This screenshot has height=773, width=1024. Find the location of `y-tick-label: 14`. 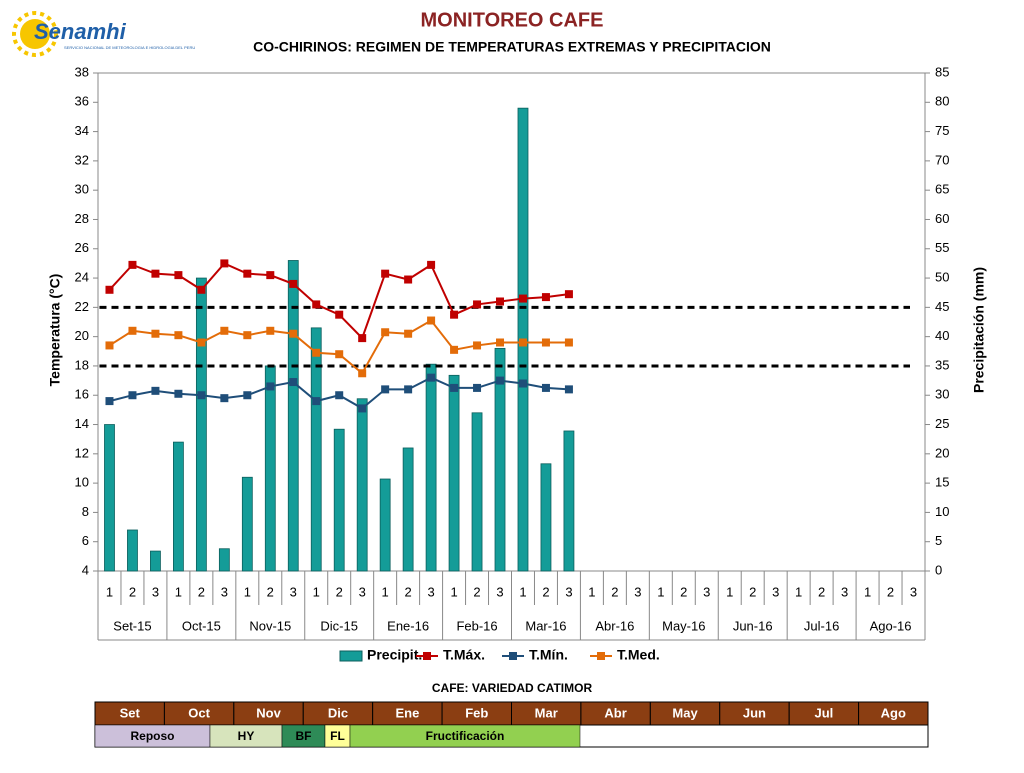

y-tick-label: 14 is located at coordinates (82, 423).